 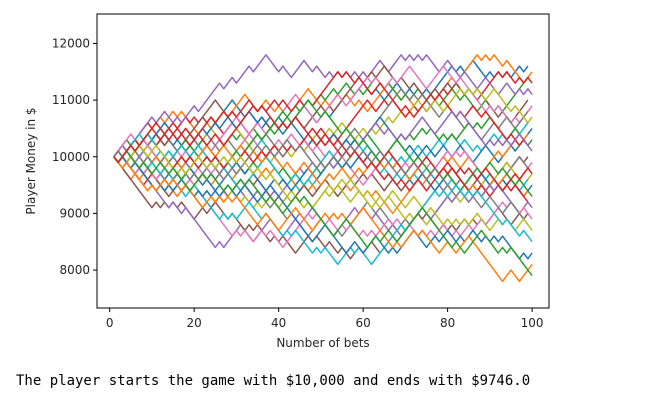 What do you see at coordinates (74, 270) in the screenshot?
I see `y-tick-label: 8000` at bounding box center [74, 270].